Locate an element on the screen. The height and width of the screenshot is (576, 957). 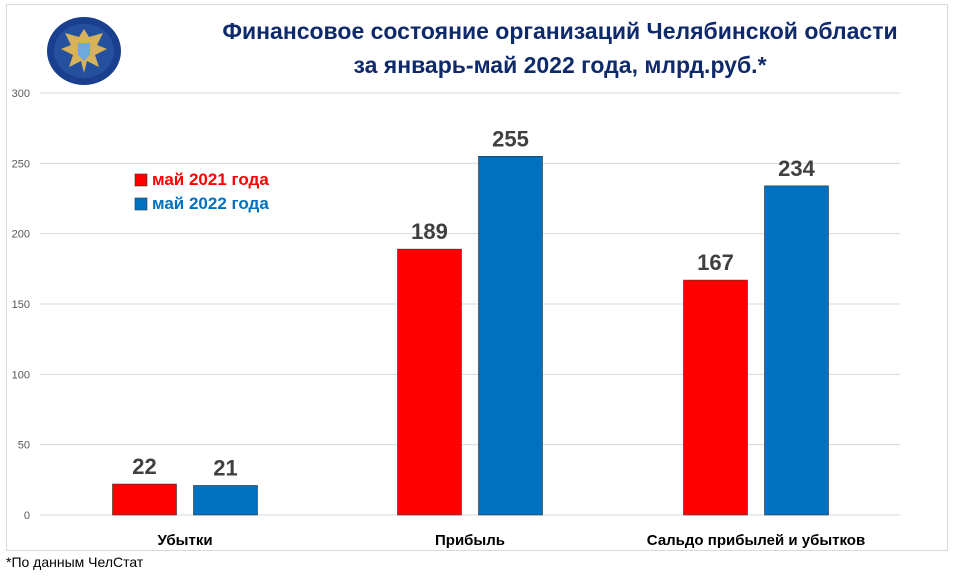
data-label: 22 is located at coordinates (144, 466).